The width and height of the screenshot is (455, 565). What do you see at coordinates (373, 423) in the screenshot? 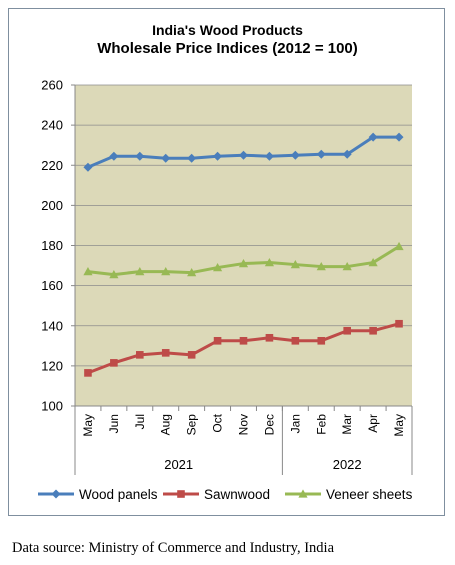
I see `x-tick-label: Apr` at bounding box center [373, 423].